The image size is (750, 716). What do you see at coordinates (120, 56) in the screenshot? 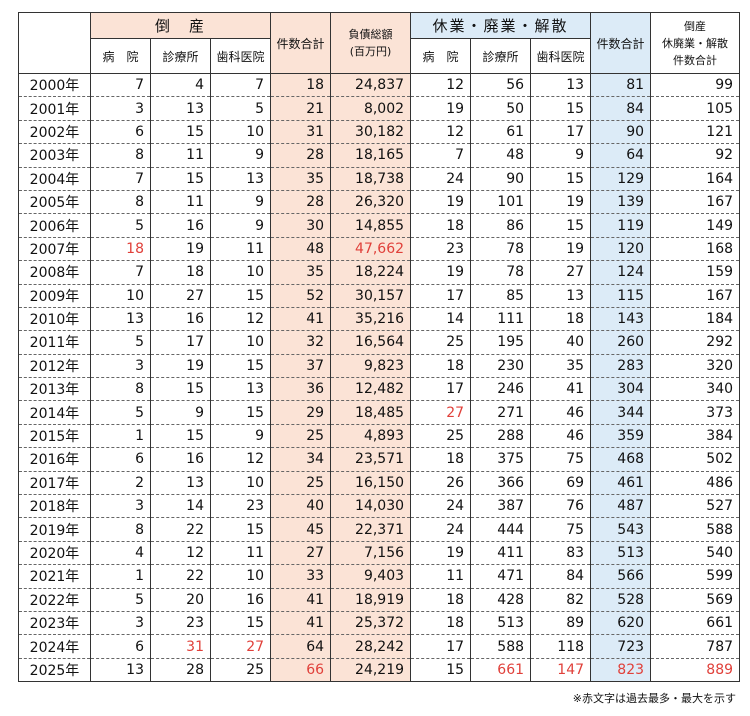
I see `bankruptcy-hospital-header: 病 院` at bounding box center [120, 56].